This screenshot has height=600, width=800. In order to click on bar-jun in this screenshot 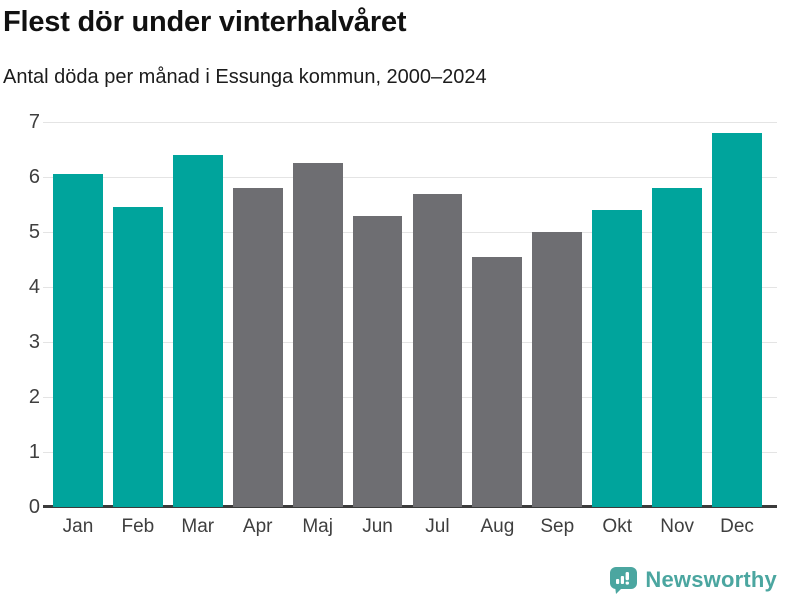, I will do `click(377, 361)`.